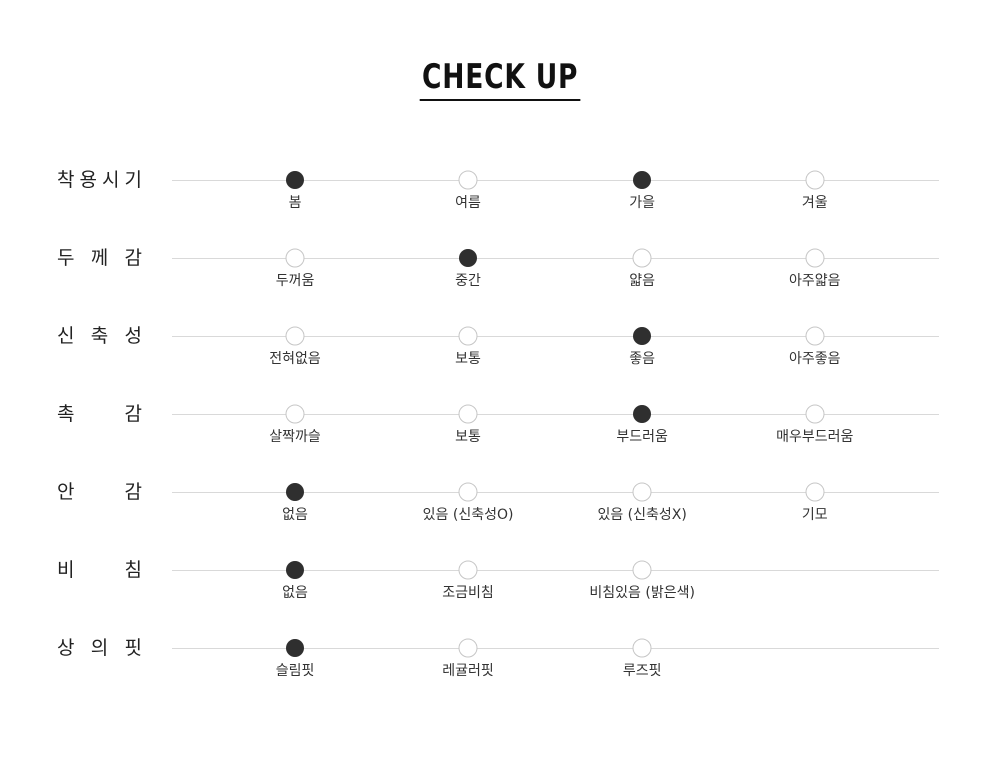 The width and height of the screenshot is (1000, 777). What do you see at coordinates (642, 281) in the screenshot?
I see `option-label: 얇음` at bounding box center [642, 281].